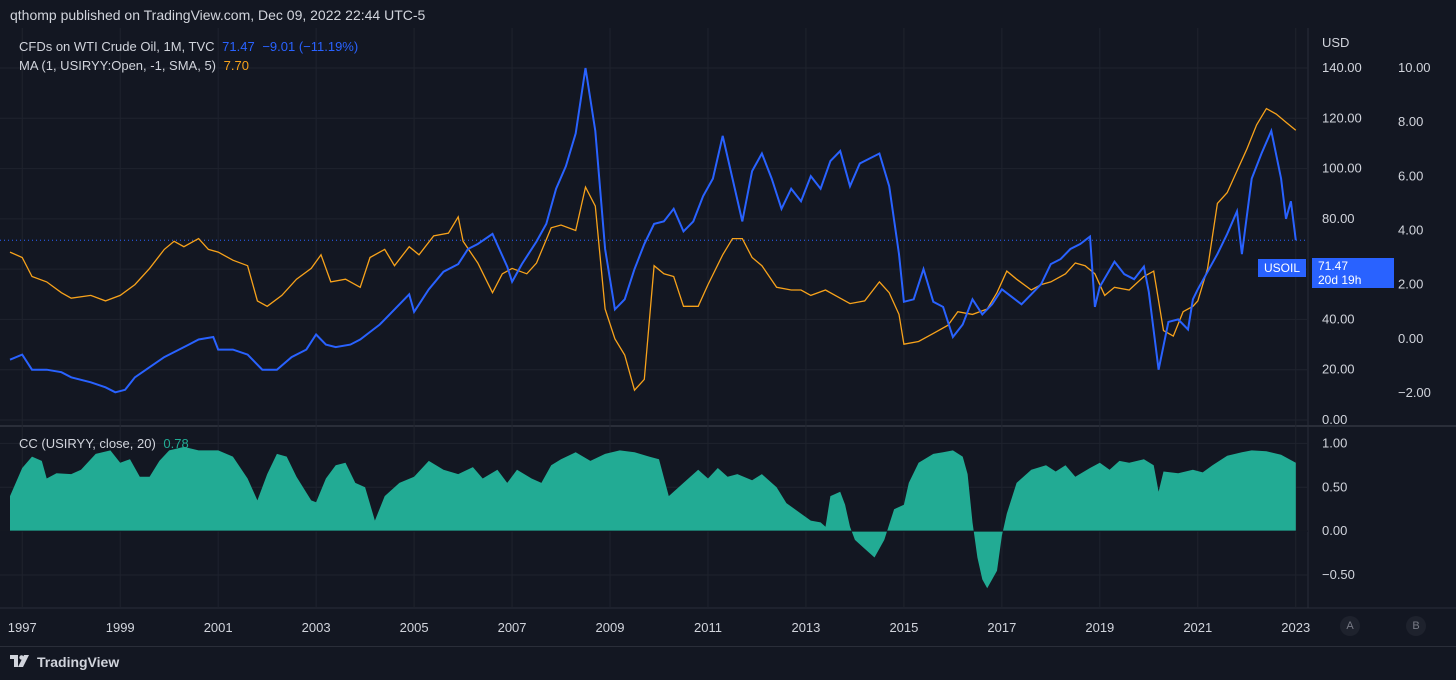  What do you see at coordinates (1338, 574) in the screenshot?
I see `cc-tick-label: −0.50` at bounding box center [1338, 574].